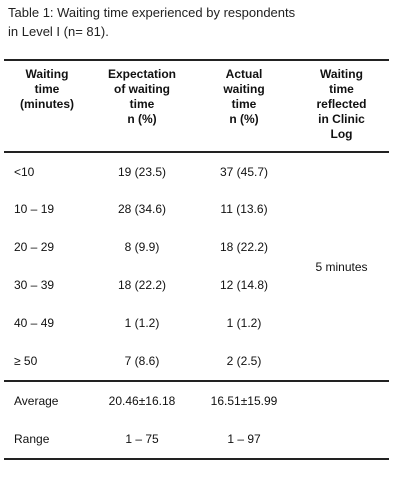  Describe the element at coordinates (142, 171) in the screenshot. I see `cell-expectation: 19 (23.5)` at that location.